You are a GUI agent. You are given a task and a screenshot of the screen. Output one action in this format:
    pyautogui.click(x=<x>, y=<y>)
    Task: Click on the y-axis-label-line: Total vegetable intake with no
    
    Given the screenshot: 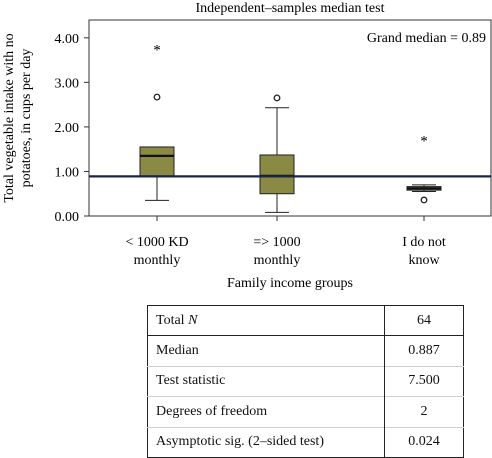 What is the action you would take?
    pyautogui.click(x=9, y=117)
    